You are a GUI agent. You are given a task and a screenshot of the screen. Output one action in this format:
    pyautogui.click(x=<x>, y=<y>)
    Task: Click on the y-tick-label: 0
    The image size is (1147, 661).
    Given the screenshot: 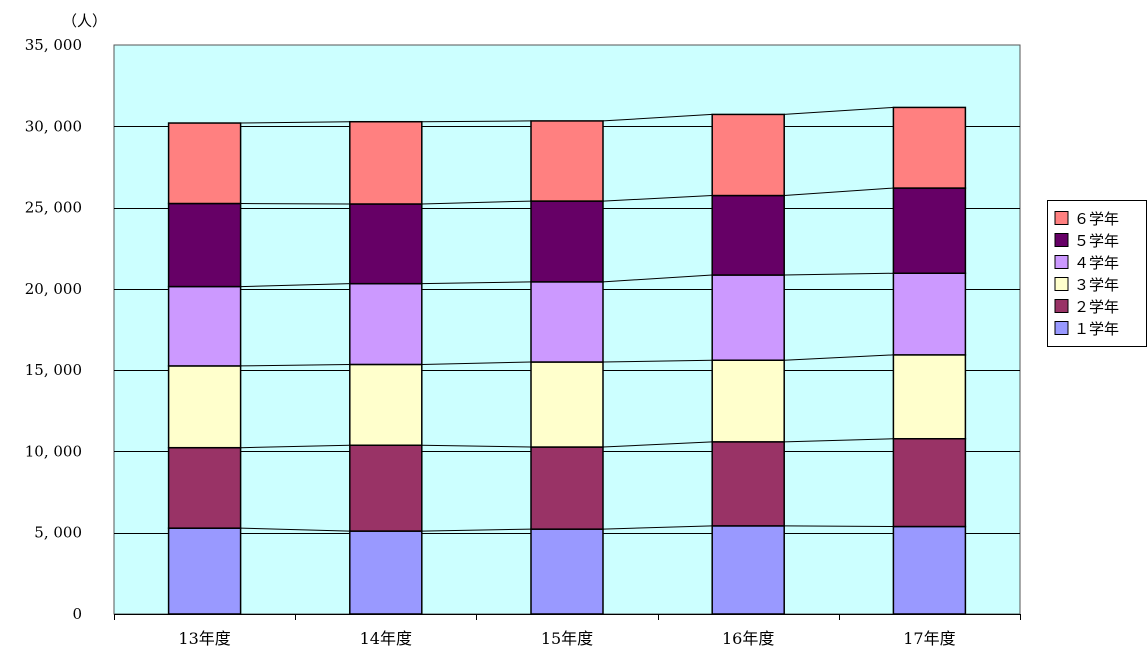 What is the action you would take?
    pyautogui.click(x=77, y=614)
    